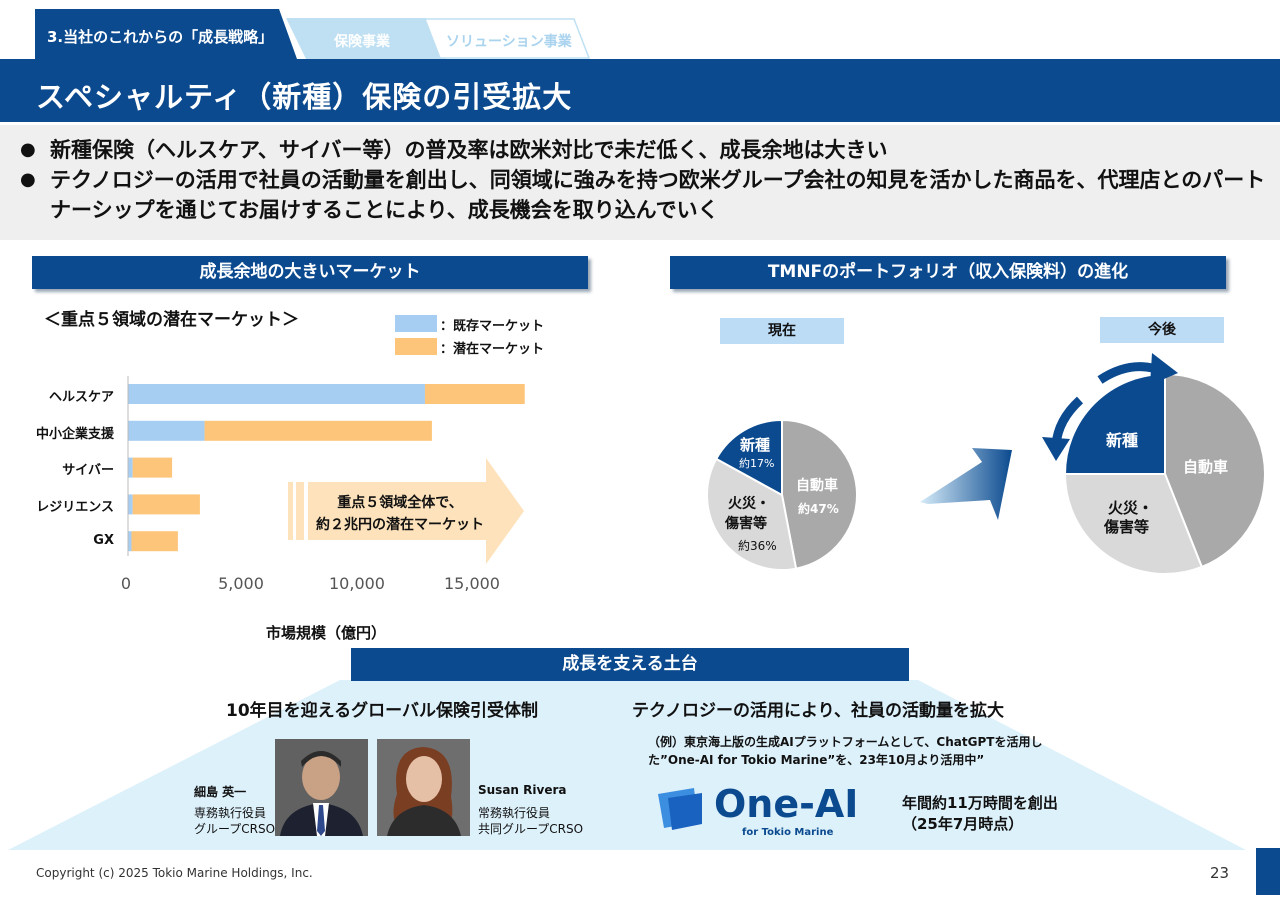  I want to click on portfolio-heading: TMNFのポートフォリオ（収入保険料）の進化, so click(948, 272).